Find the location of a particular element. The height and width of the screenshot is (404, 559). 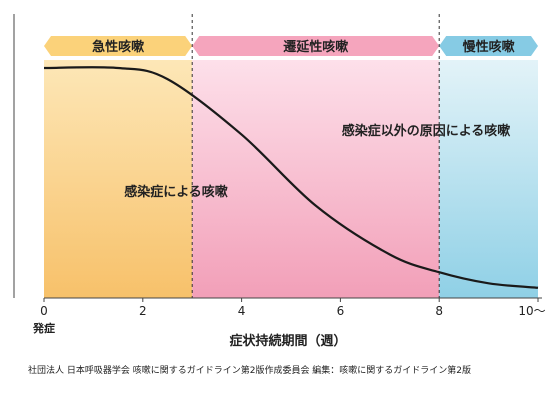

annotation-non-infection: 感染症以外の原因による咳嗽 is located at coordinates (426, 131).